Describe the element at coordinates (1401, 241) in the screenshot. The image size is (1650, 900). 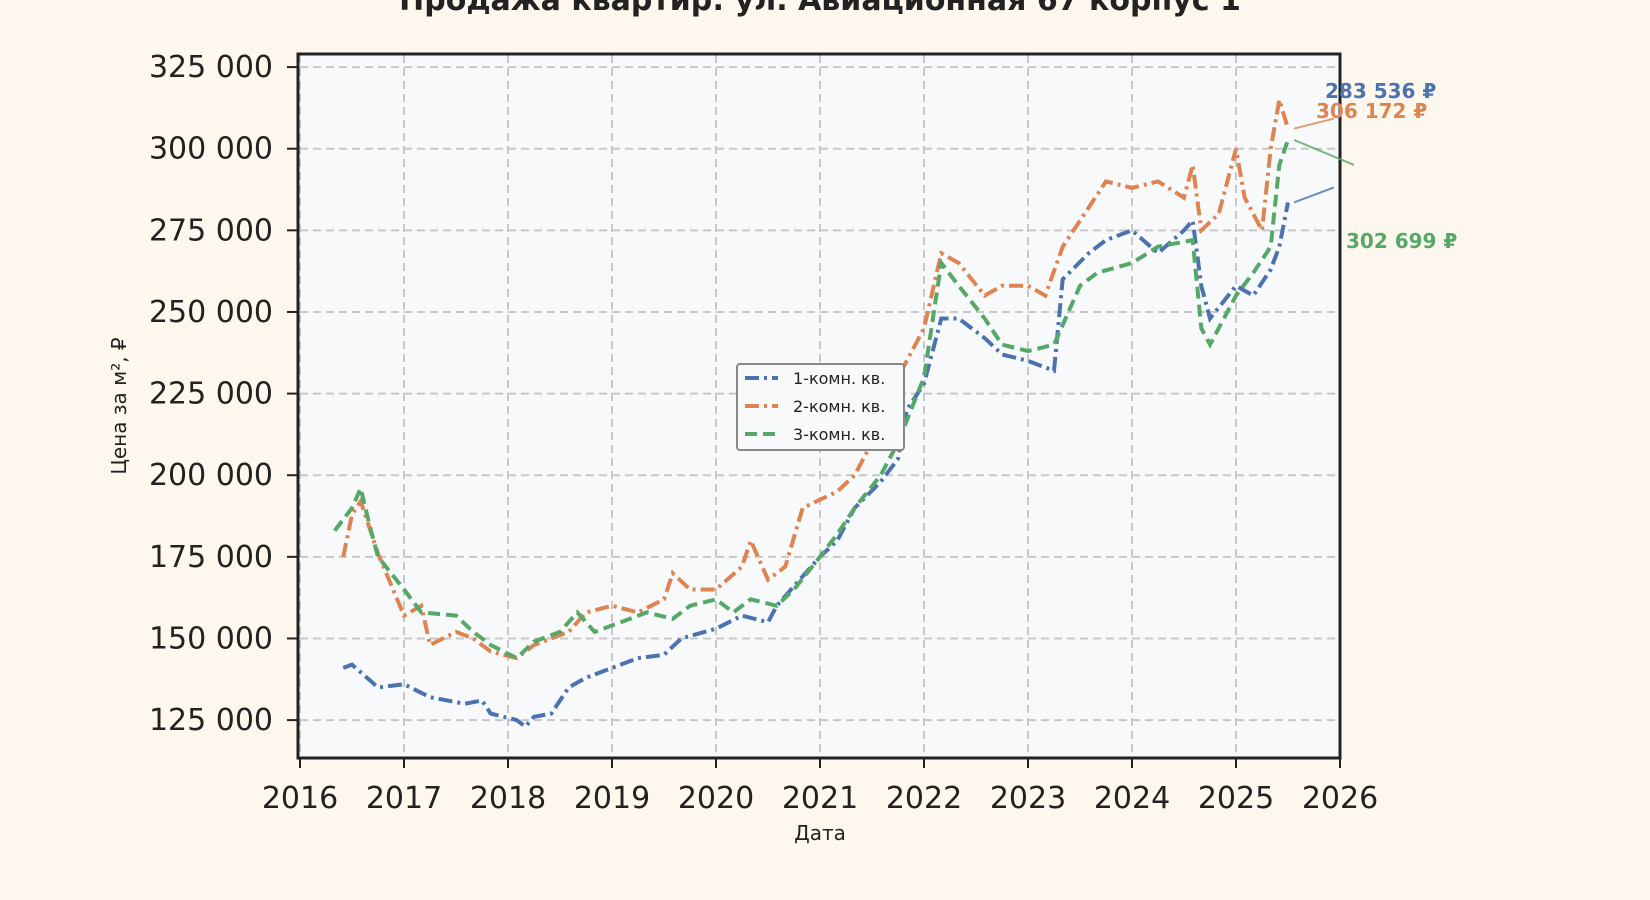
I see `annotation-label: 302 699 ₽` at that location.